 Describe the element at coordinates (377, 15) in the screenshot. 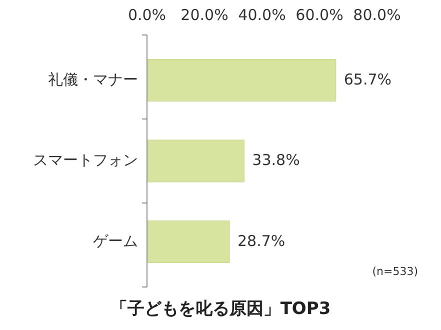

I see `x-tick-label: 80.0%` at that location.